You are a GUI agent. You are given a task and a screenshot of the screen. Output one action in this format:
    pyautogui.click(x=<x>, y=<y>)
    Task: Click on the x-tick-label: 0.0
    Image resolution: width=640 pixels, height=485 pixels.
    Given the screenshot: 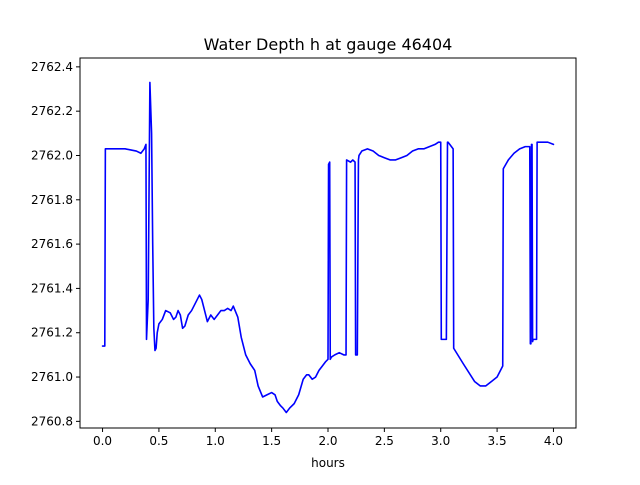 What is the action you would take?
    pyautogui.click(x=102, y=441)
    